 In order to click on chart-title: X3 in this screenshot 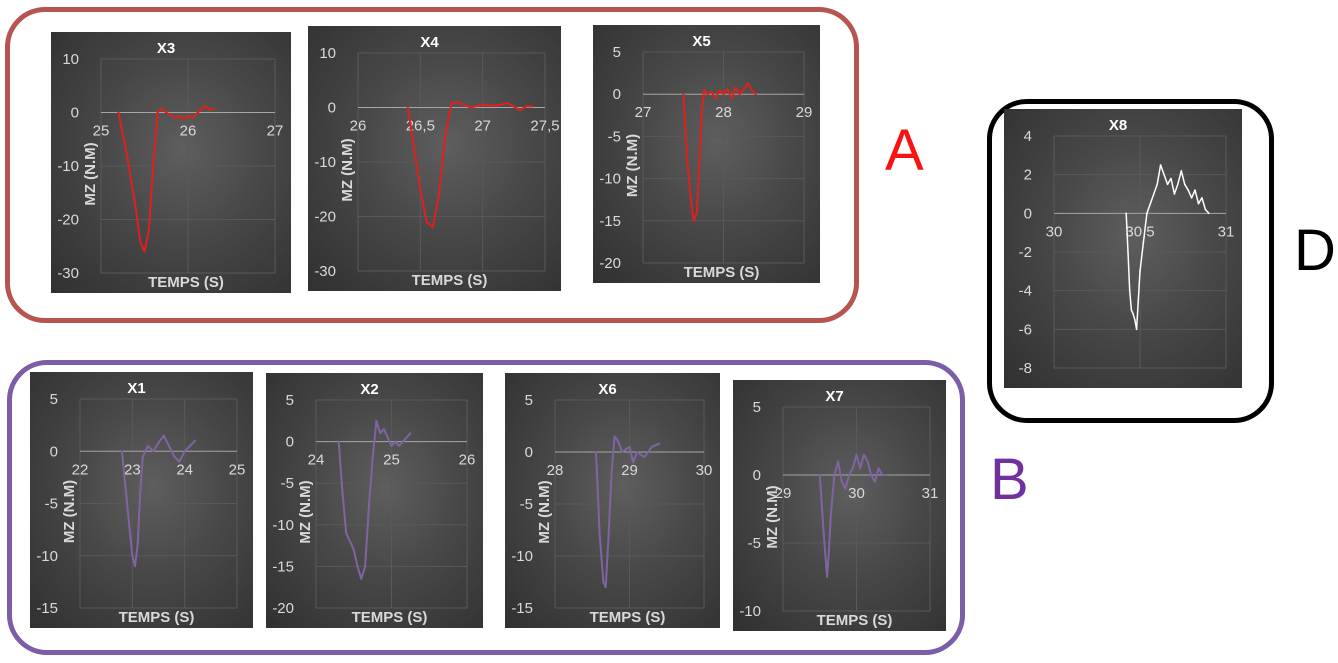, I will do `click(166, 48)`.